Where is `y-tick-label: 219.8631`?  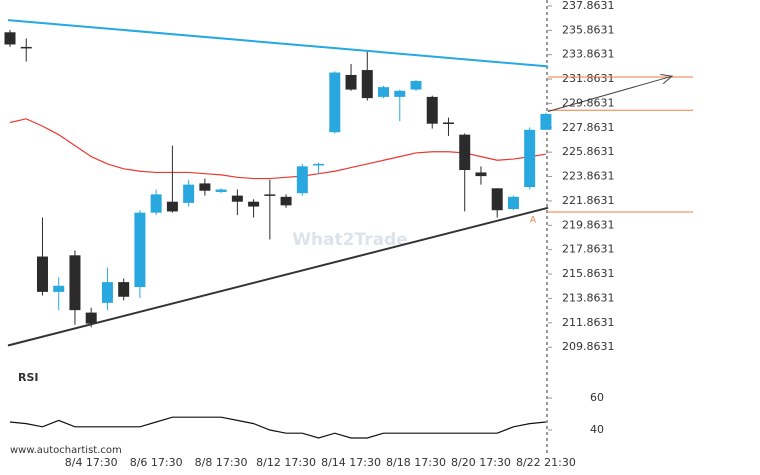 y-tick-label: 219.8631 is located at coordinates (588, 224).